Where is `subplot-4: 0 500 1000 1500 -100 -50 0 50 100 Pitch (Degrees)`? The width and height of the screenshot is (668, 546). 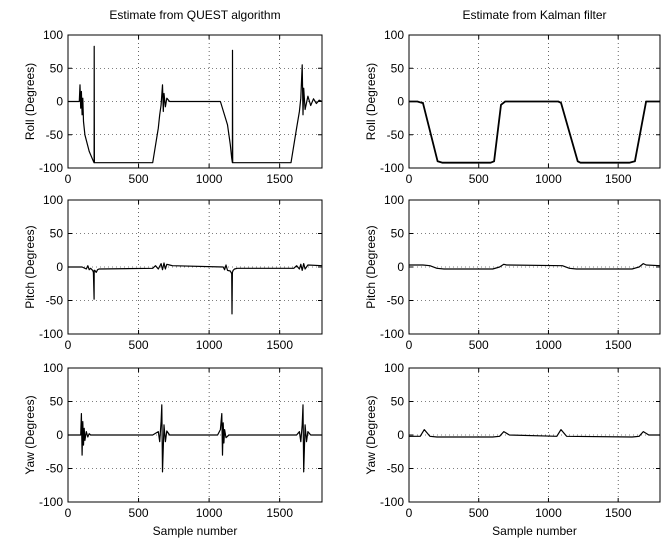 subplot-4: 0 500 1000 1500 -100 -50 0 50 100 Pitch (Degrees) is located at coordinates (512, 272).